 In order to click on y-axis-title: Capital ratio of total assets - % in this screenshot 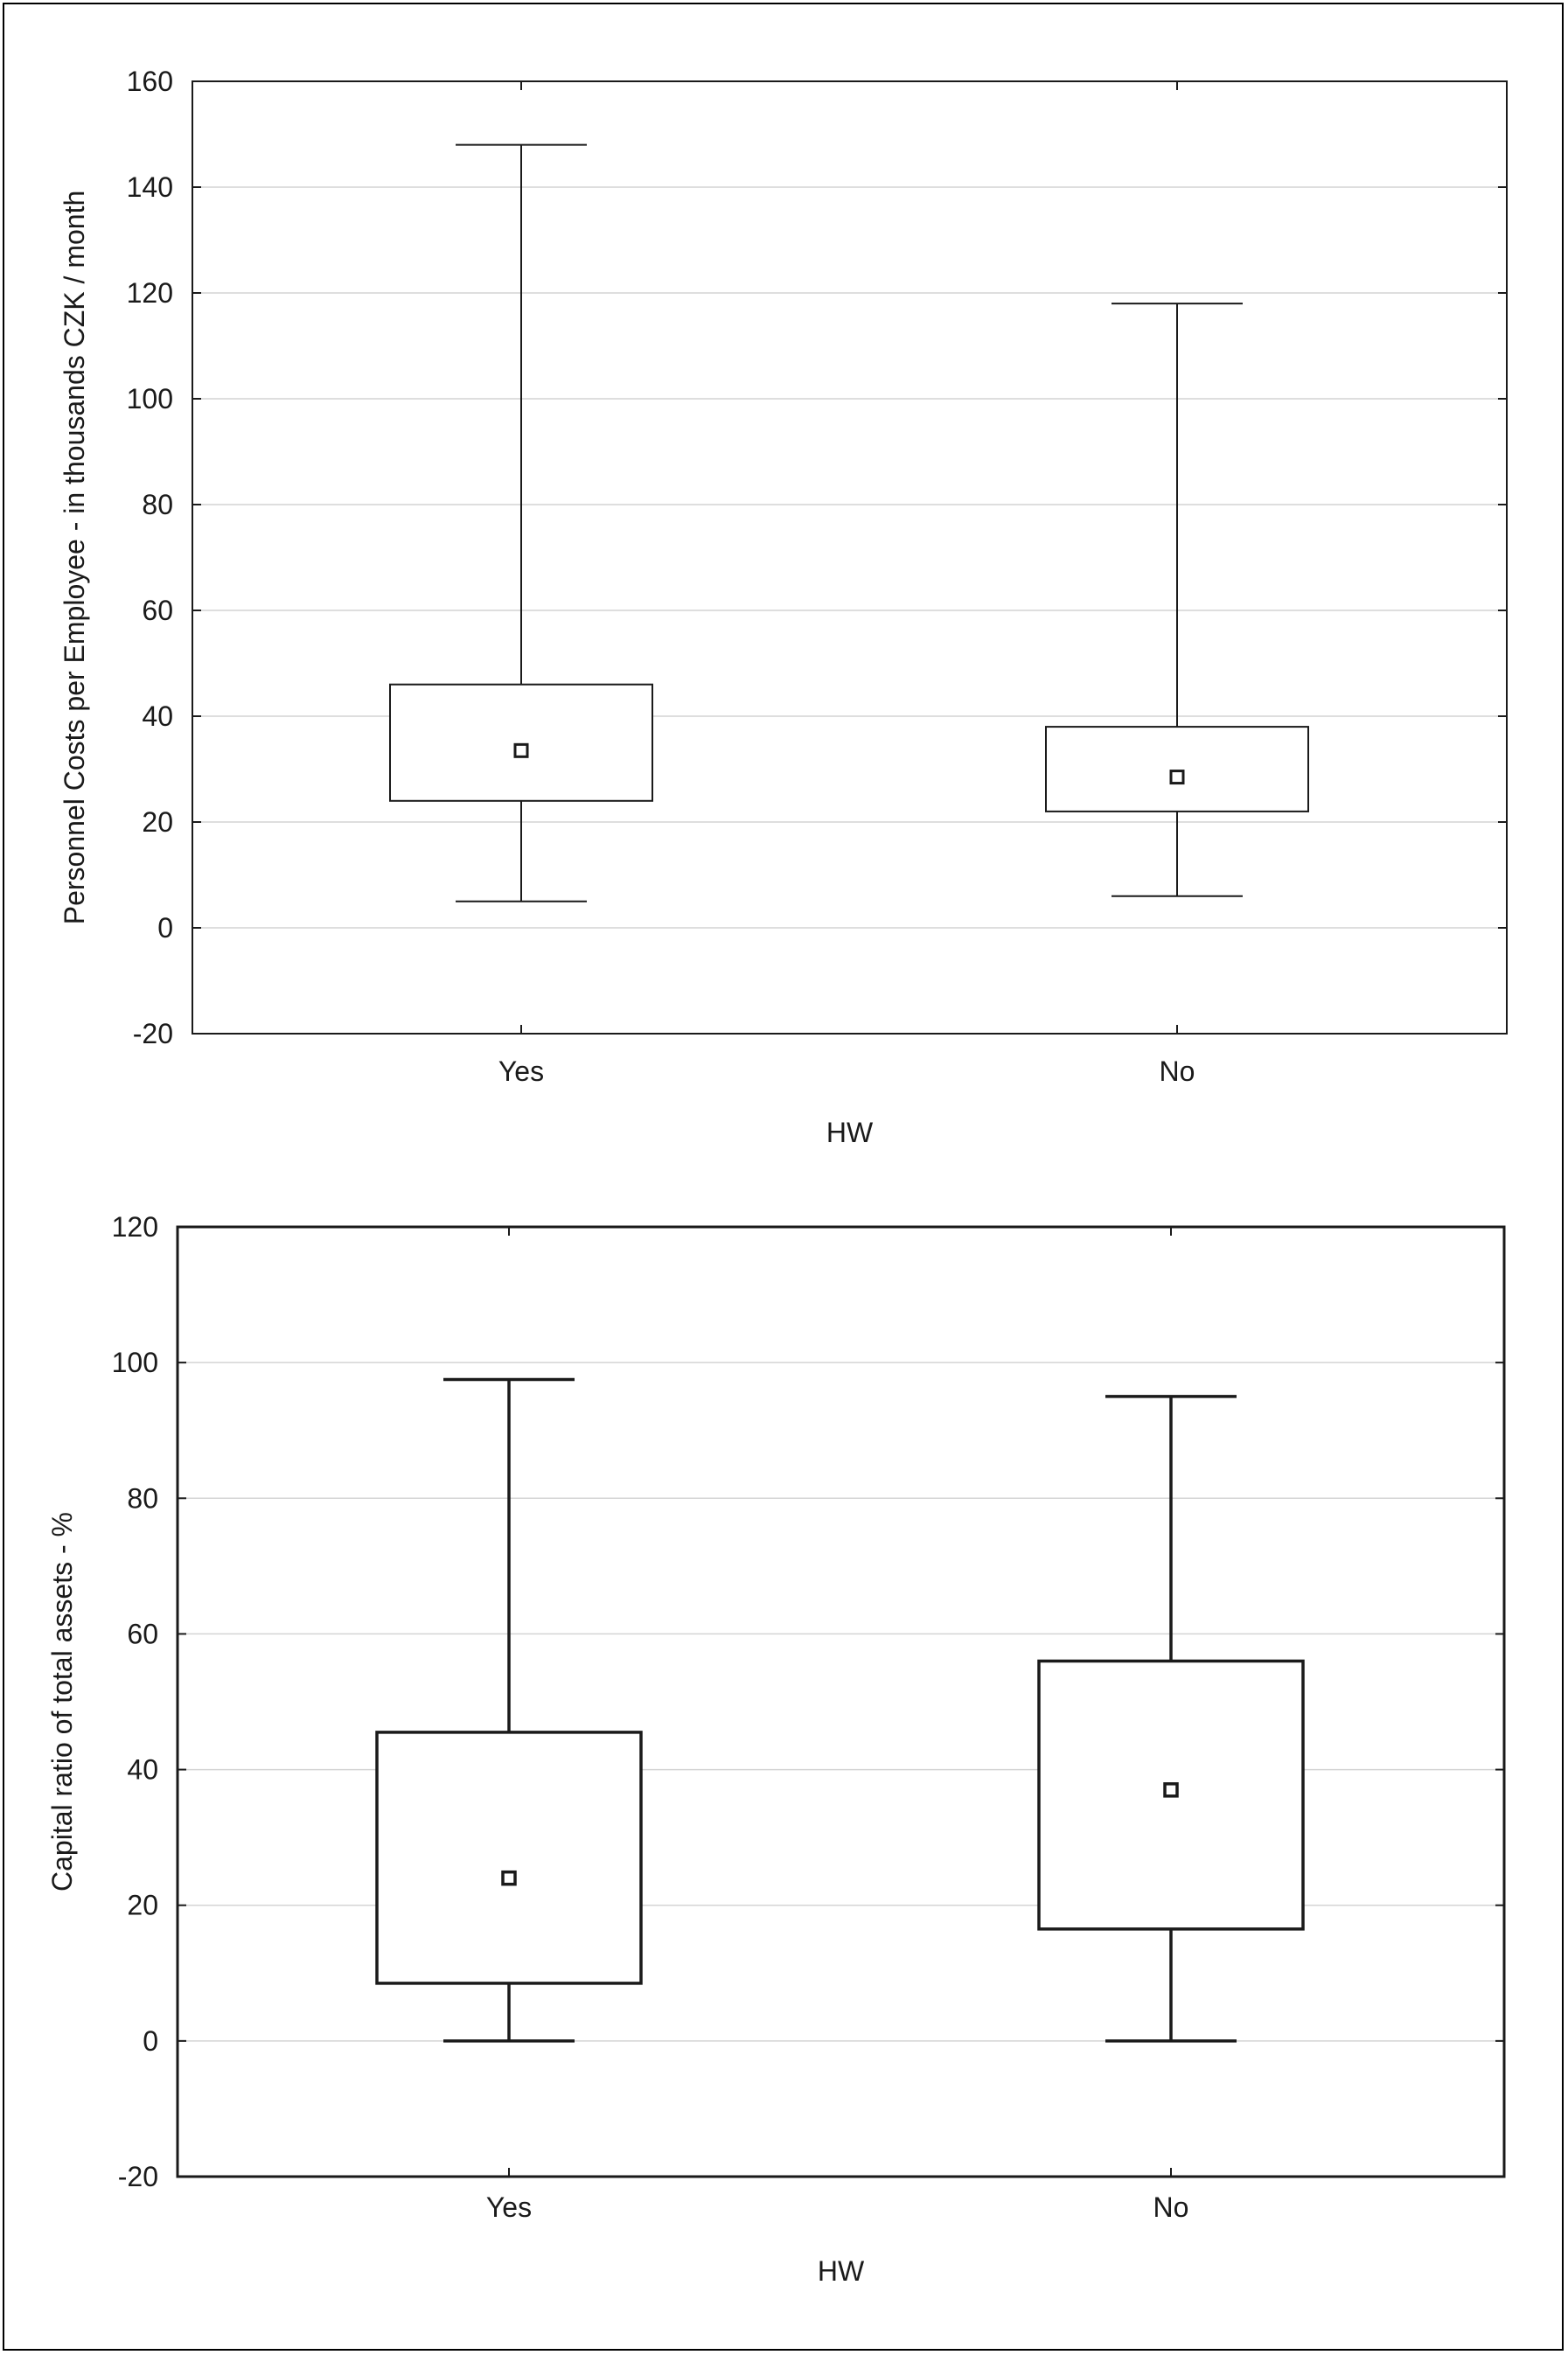, I will do `click(62, 1702)`.